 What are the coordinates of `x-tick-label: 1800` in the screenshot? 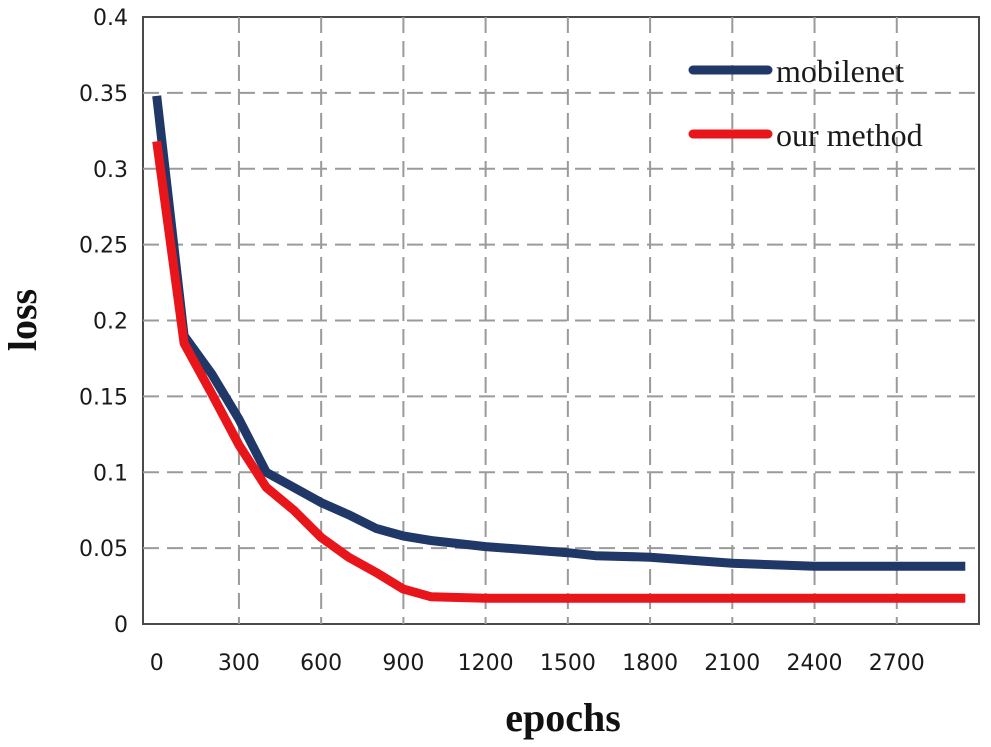 It's located at (650, 663).